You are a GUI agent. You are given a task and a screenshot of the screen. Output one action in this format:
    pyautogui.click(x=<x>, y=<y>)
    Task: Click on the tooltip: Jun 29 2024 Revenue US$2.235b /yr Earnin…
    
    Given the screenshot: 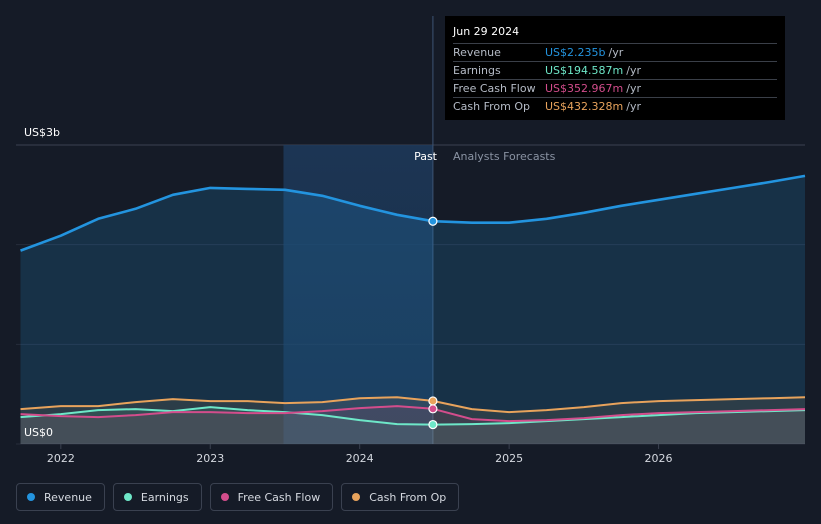 What is the action you would take?
    pyautogui.click(x=615, y=68)
    